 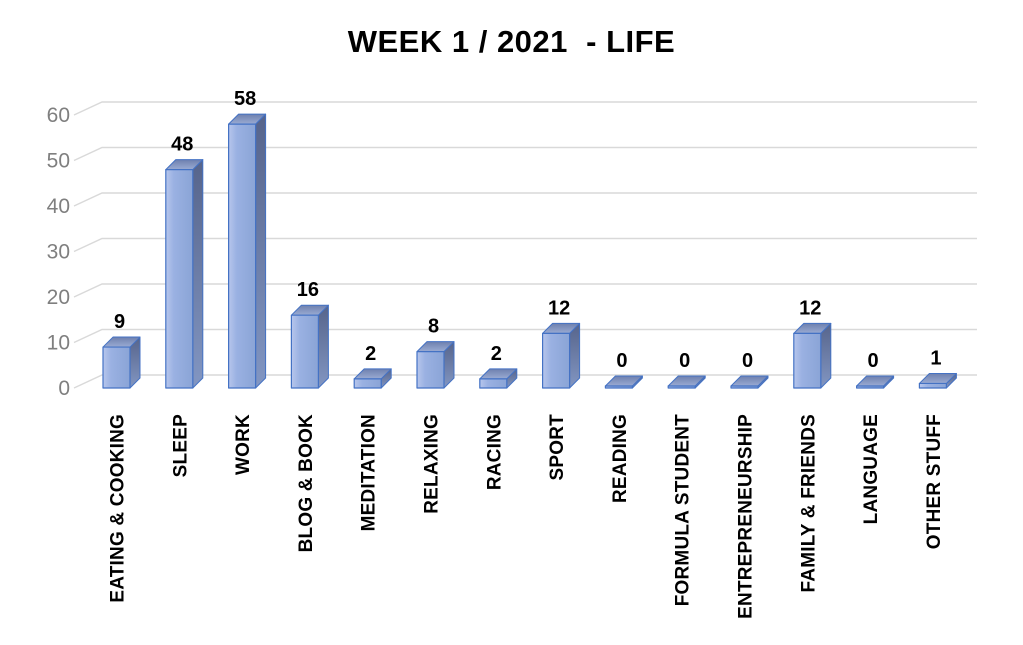 What do you see at coordinates (118, 508) in the screenshot?
I see `x-axis-category-label: EATING & COOKING` at bounding box center [118, 508].